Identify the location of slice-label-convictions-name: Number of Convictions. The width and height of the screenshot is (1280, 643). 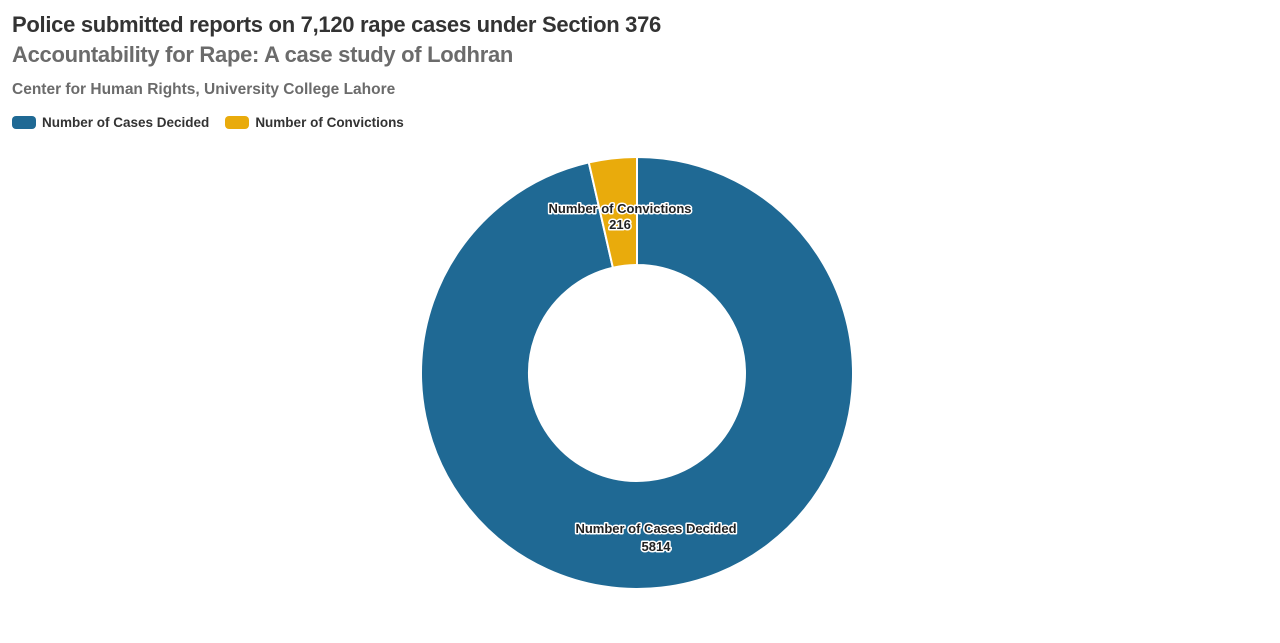
(619, 208).